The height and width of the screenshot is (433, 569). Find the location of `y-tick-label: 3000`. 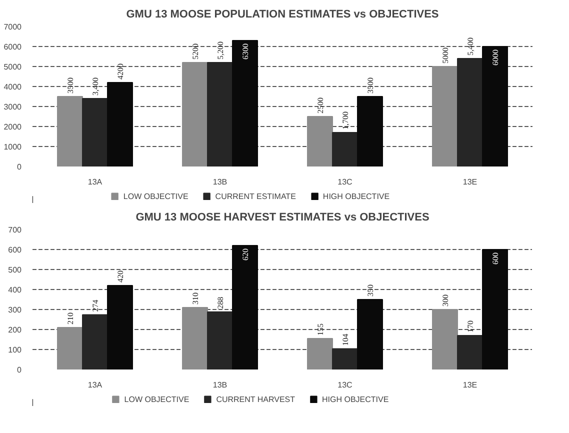

y-tick-label: 3000 is located at coordinates (13, 107).